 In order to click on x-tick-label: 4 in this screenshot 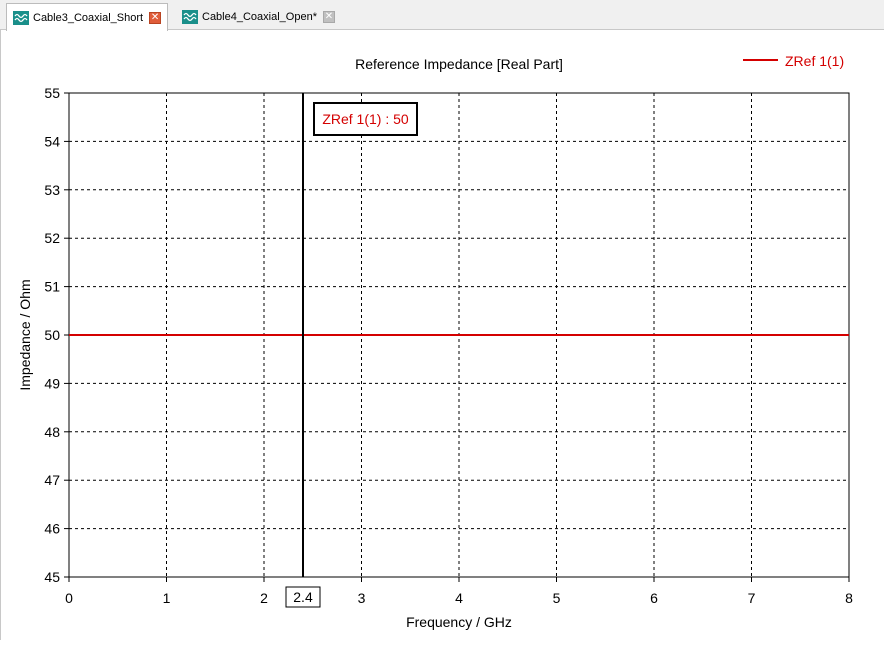, I will do `click(459, 598)`.